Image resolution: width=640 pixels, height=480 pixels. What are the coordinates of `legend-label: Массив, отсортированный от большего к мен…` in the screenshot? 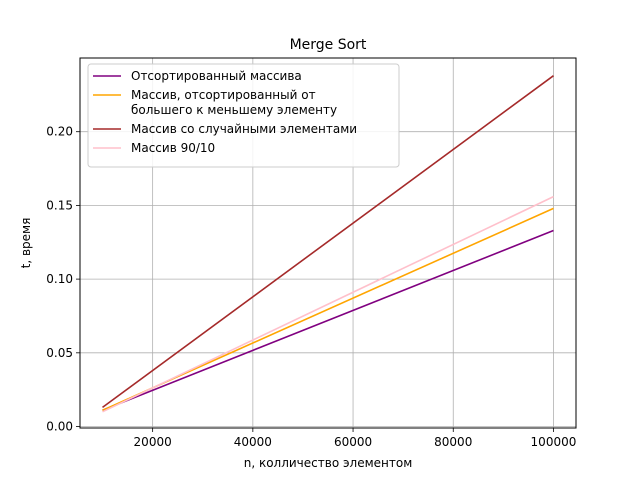 It's located at (234, 102).